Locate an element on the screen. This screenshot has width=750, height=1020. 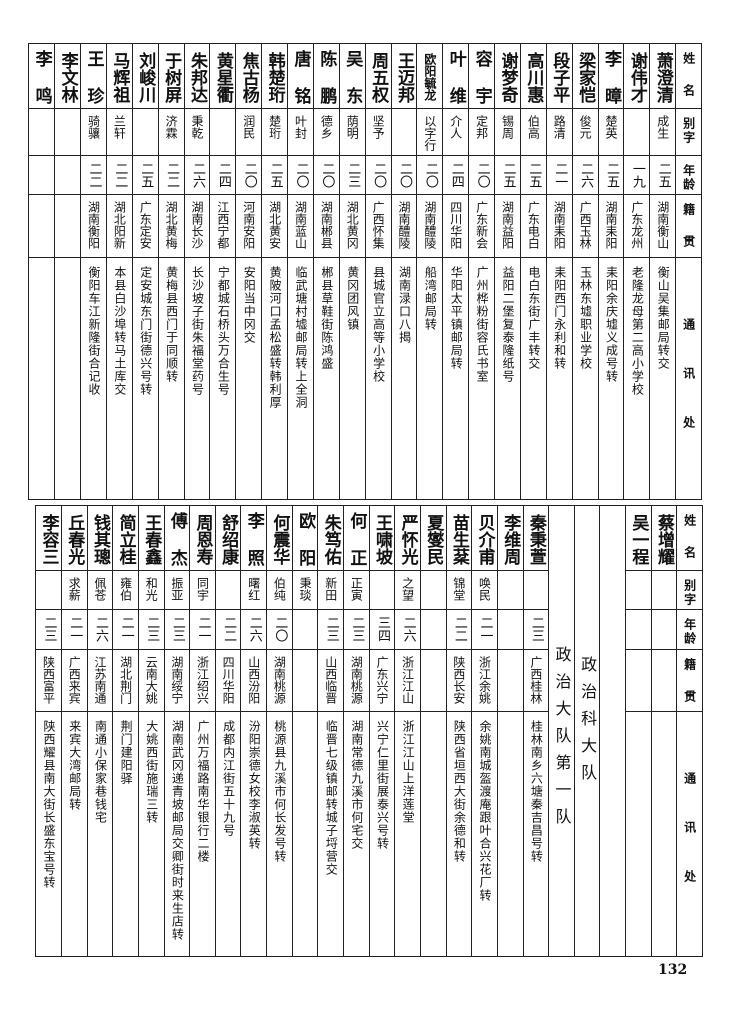
cell-age: 二三 is located at coordinates (356, 629).